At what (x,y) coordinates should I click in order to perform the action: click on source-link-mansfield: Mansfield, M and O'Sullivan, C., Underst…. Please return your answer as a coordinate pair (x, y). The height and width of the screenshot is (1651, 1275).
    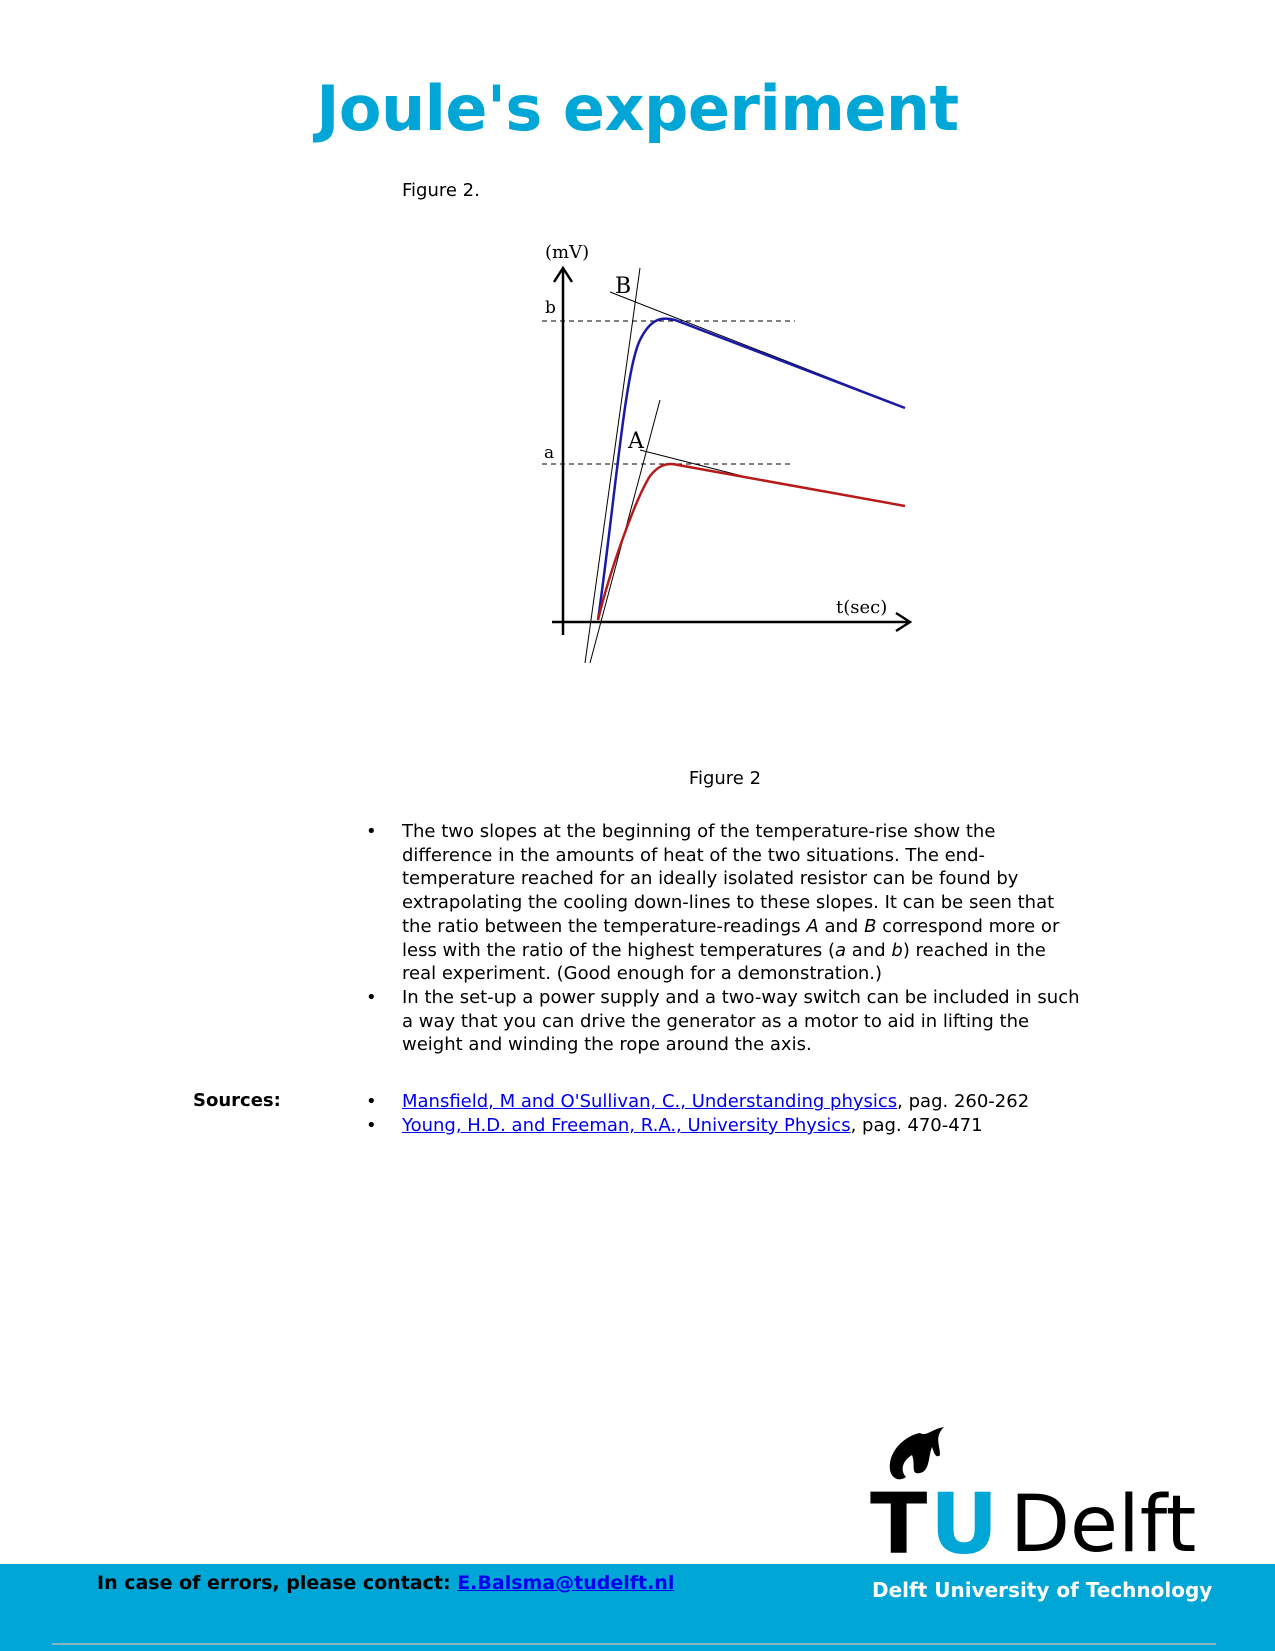
    Looking at the image, I should click on (650, 1101).